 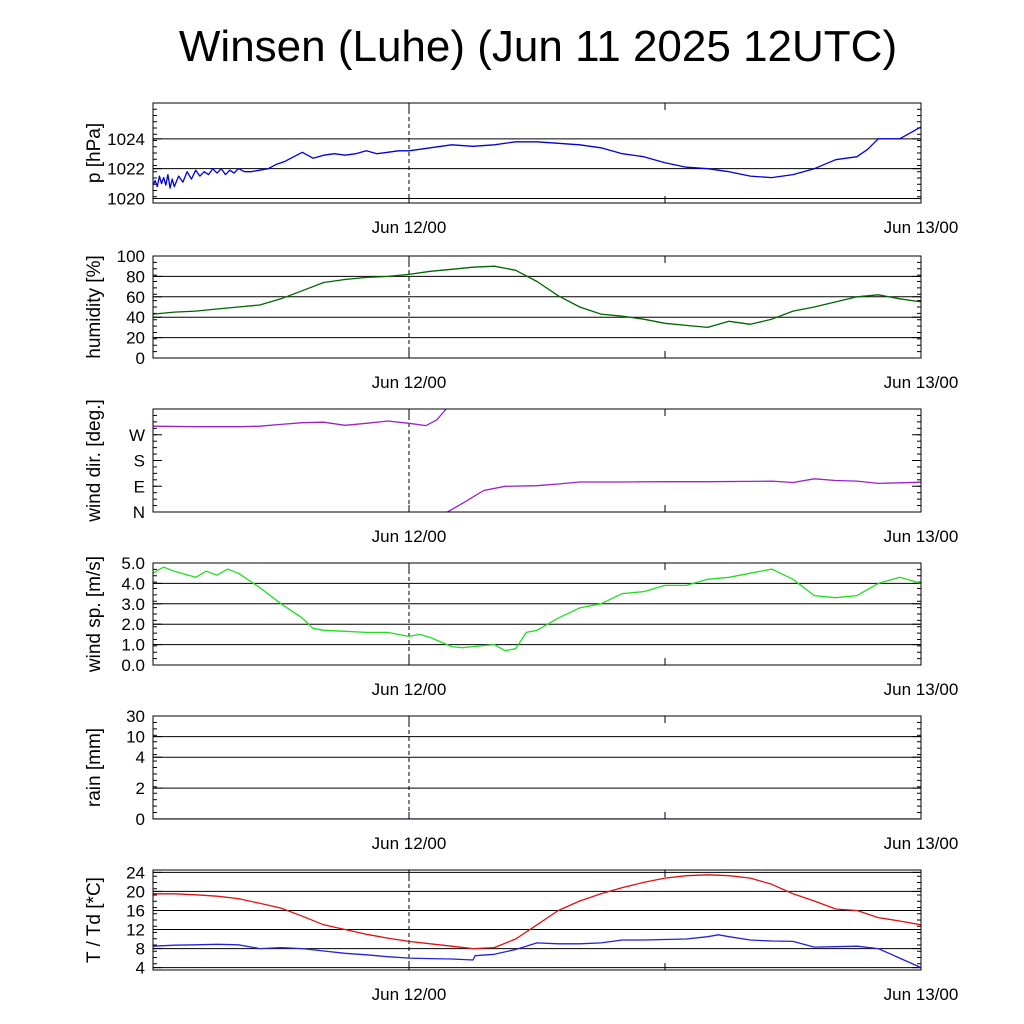 What do you see at coordinates (139, 512) in the screenshot?
I see `y-tick-label: N` at bounding box center [139, 512].